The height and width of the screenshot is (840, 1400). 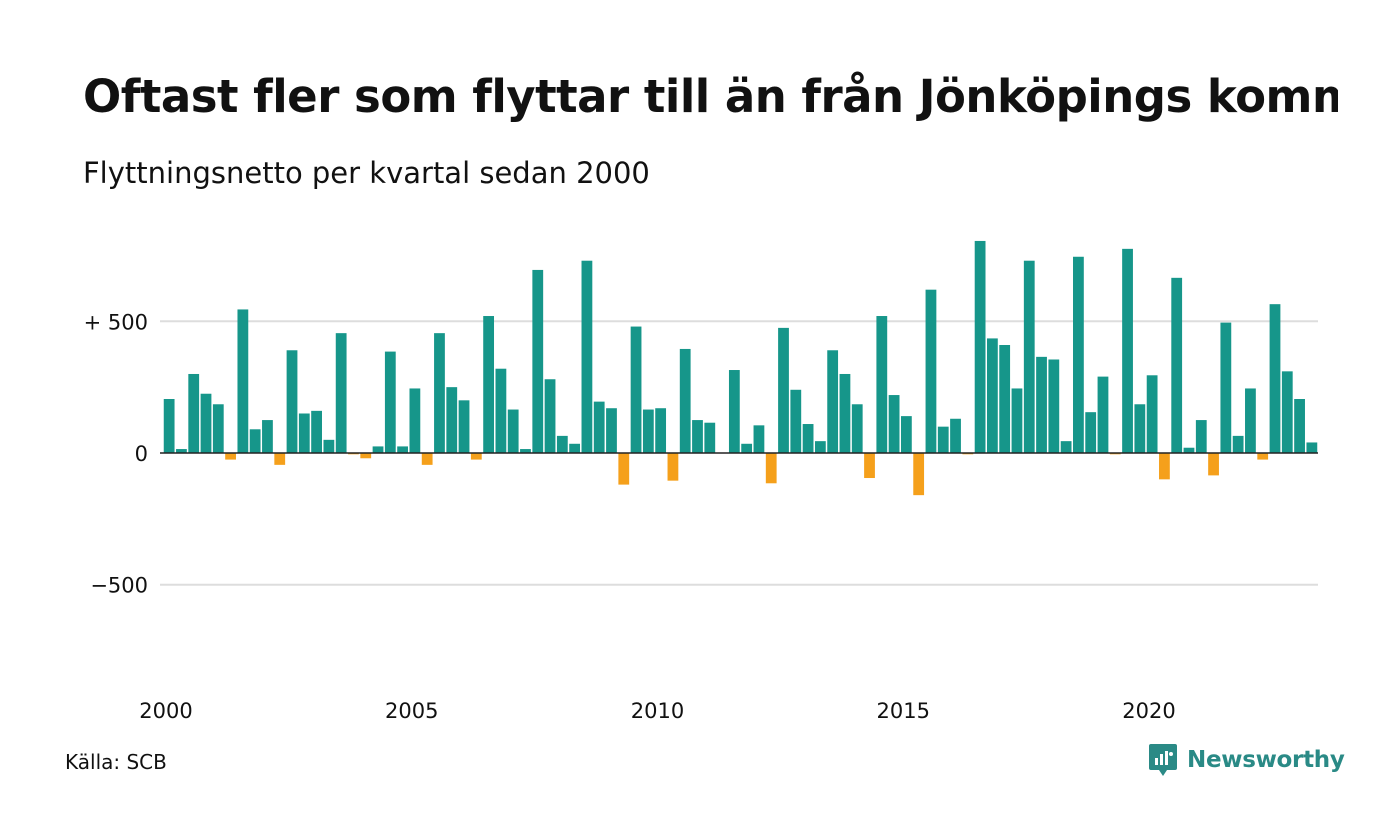 I want to click on brand-logo: Newsworthy, so click(x=1246, y=760).